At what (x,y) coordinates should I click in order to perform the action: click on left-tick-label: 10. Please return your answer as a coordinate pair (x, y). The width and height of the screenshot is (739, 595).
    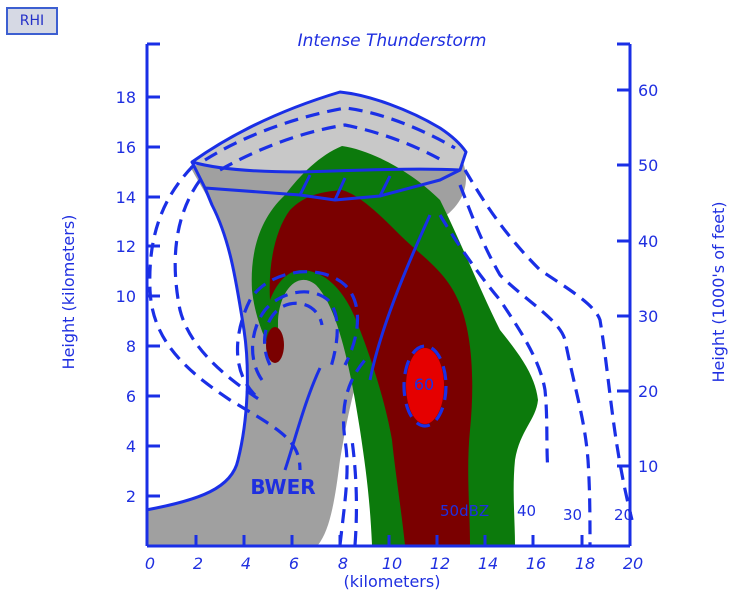
    Looking at the image, I should click on (126, 296).